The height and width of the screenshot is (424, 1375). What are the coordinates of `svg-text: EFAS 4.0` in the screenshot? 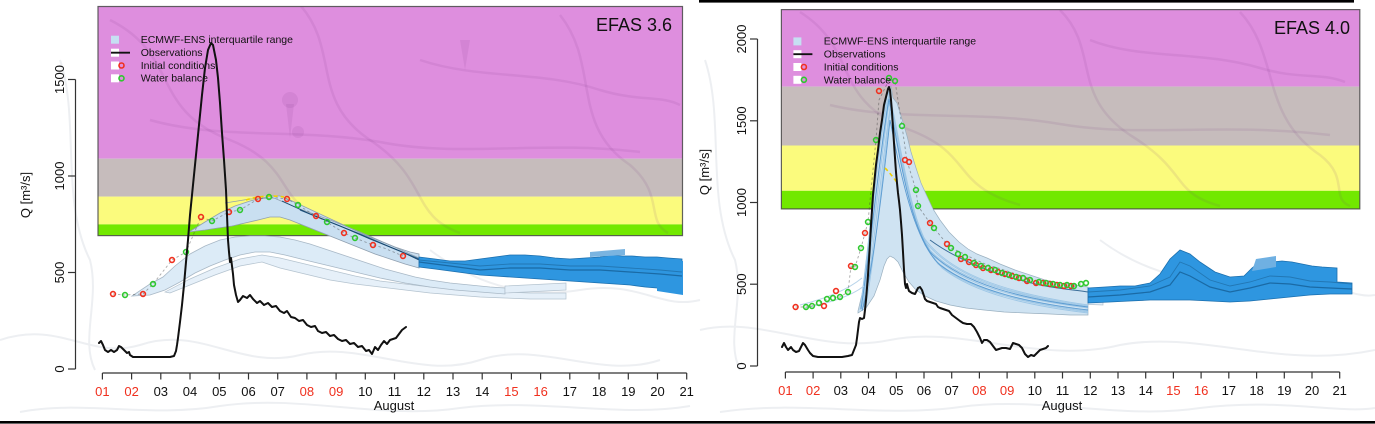 It's located at (1312, 28).